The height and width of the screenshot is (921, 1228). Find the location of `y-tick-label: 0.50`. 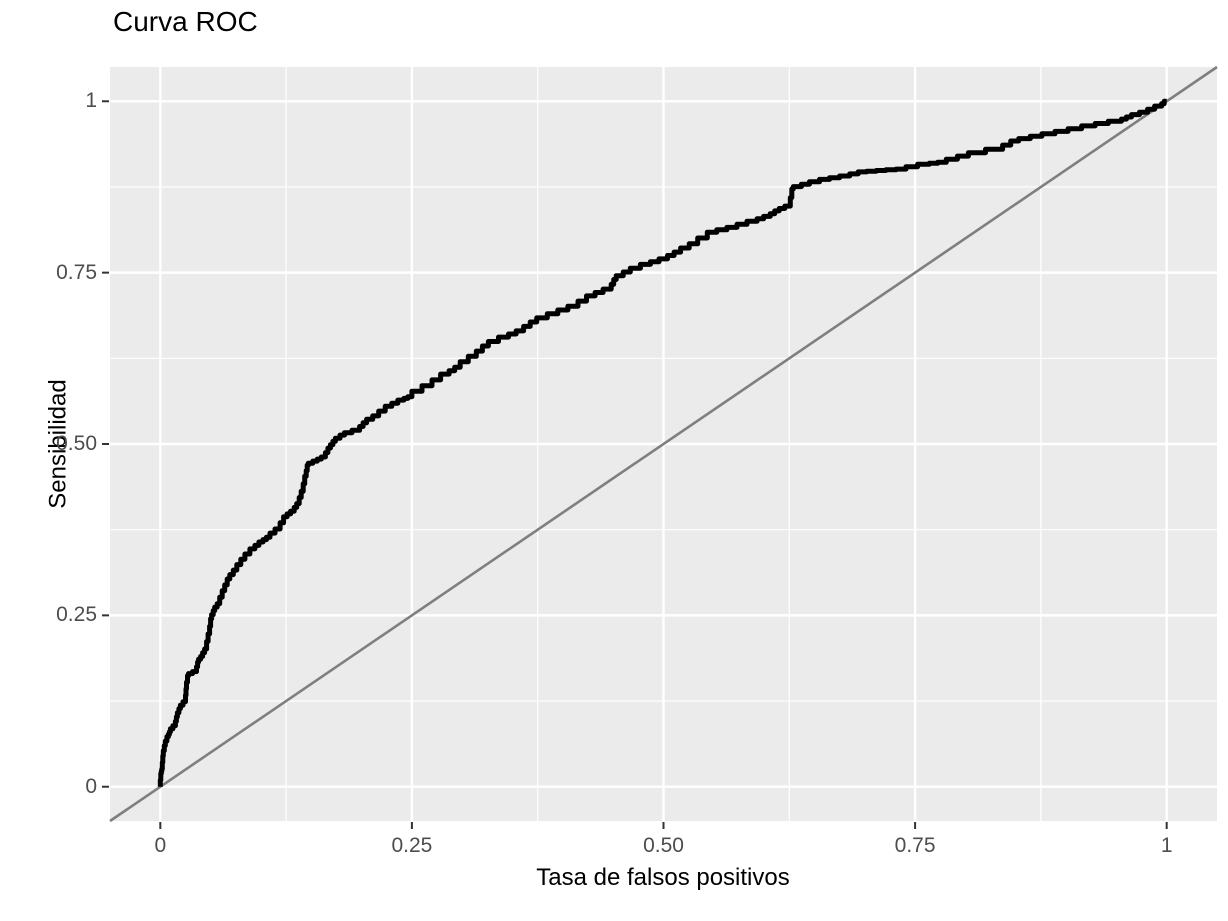

y-tick-label: 0.50 is located at coordinates (76, 443).